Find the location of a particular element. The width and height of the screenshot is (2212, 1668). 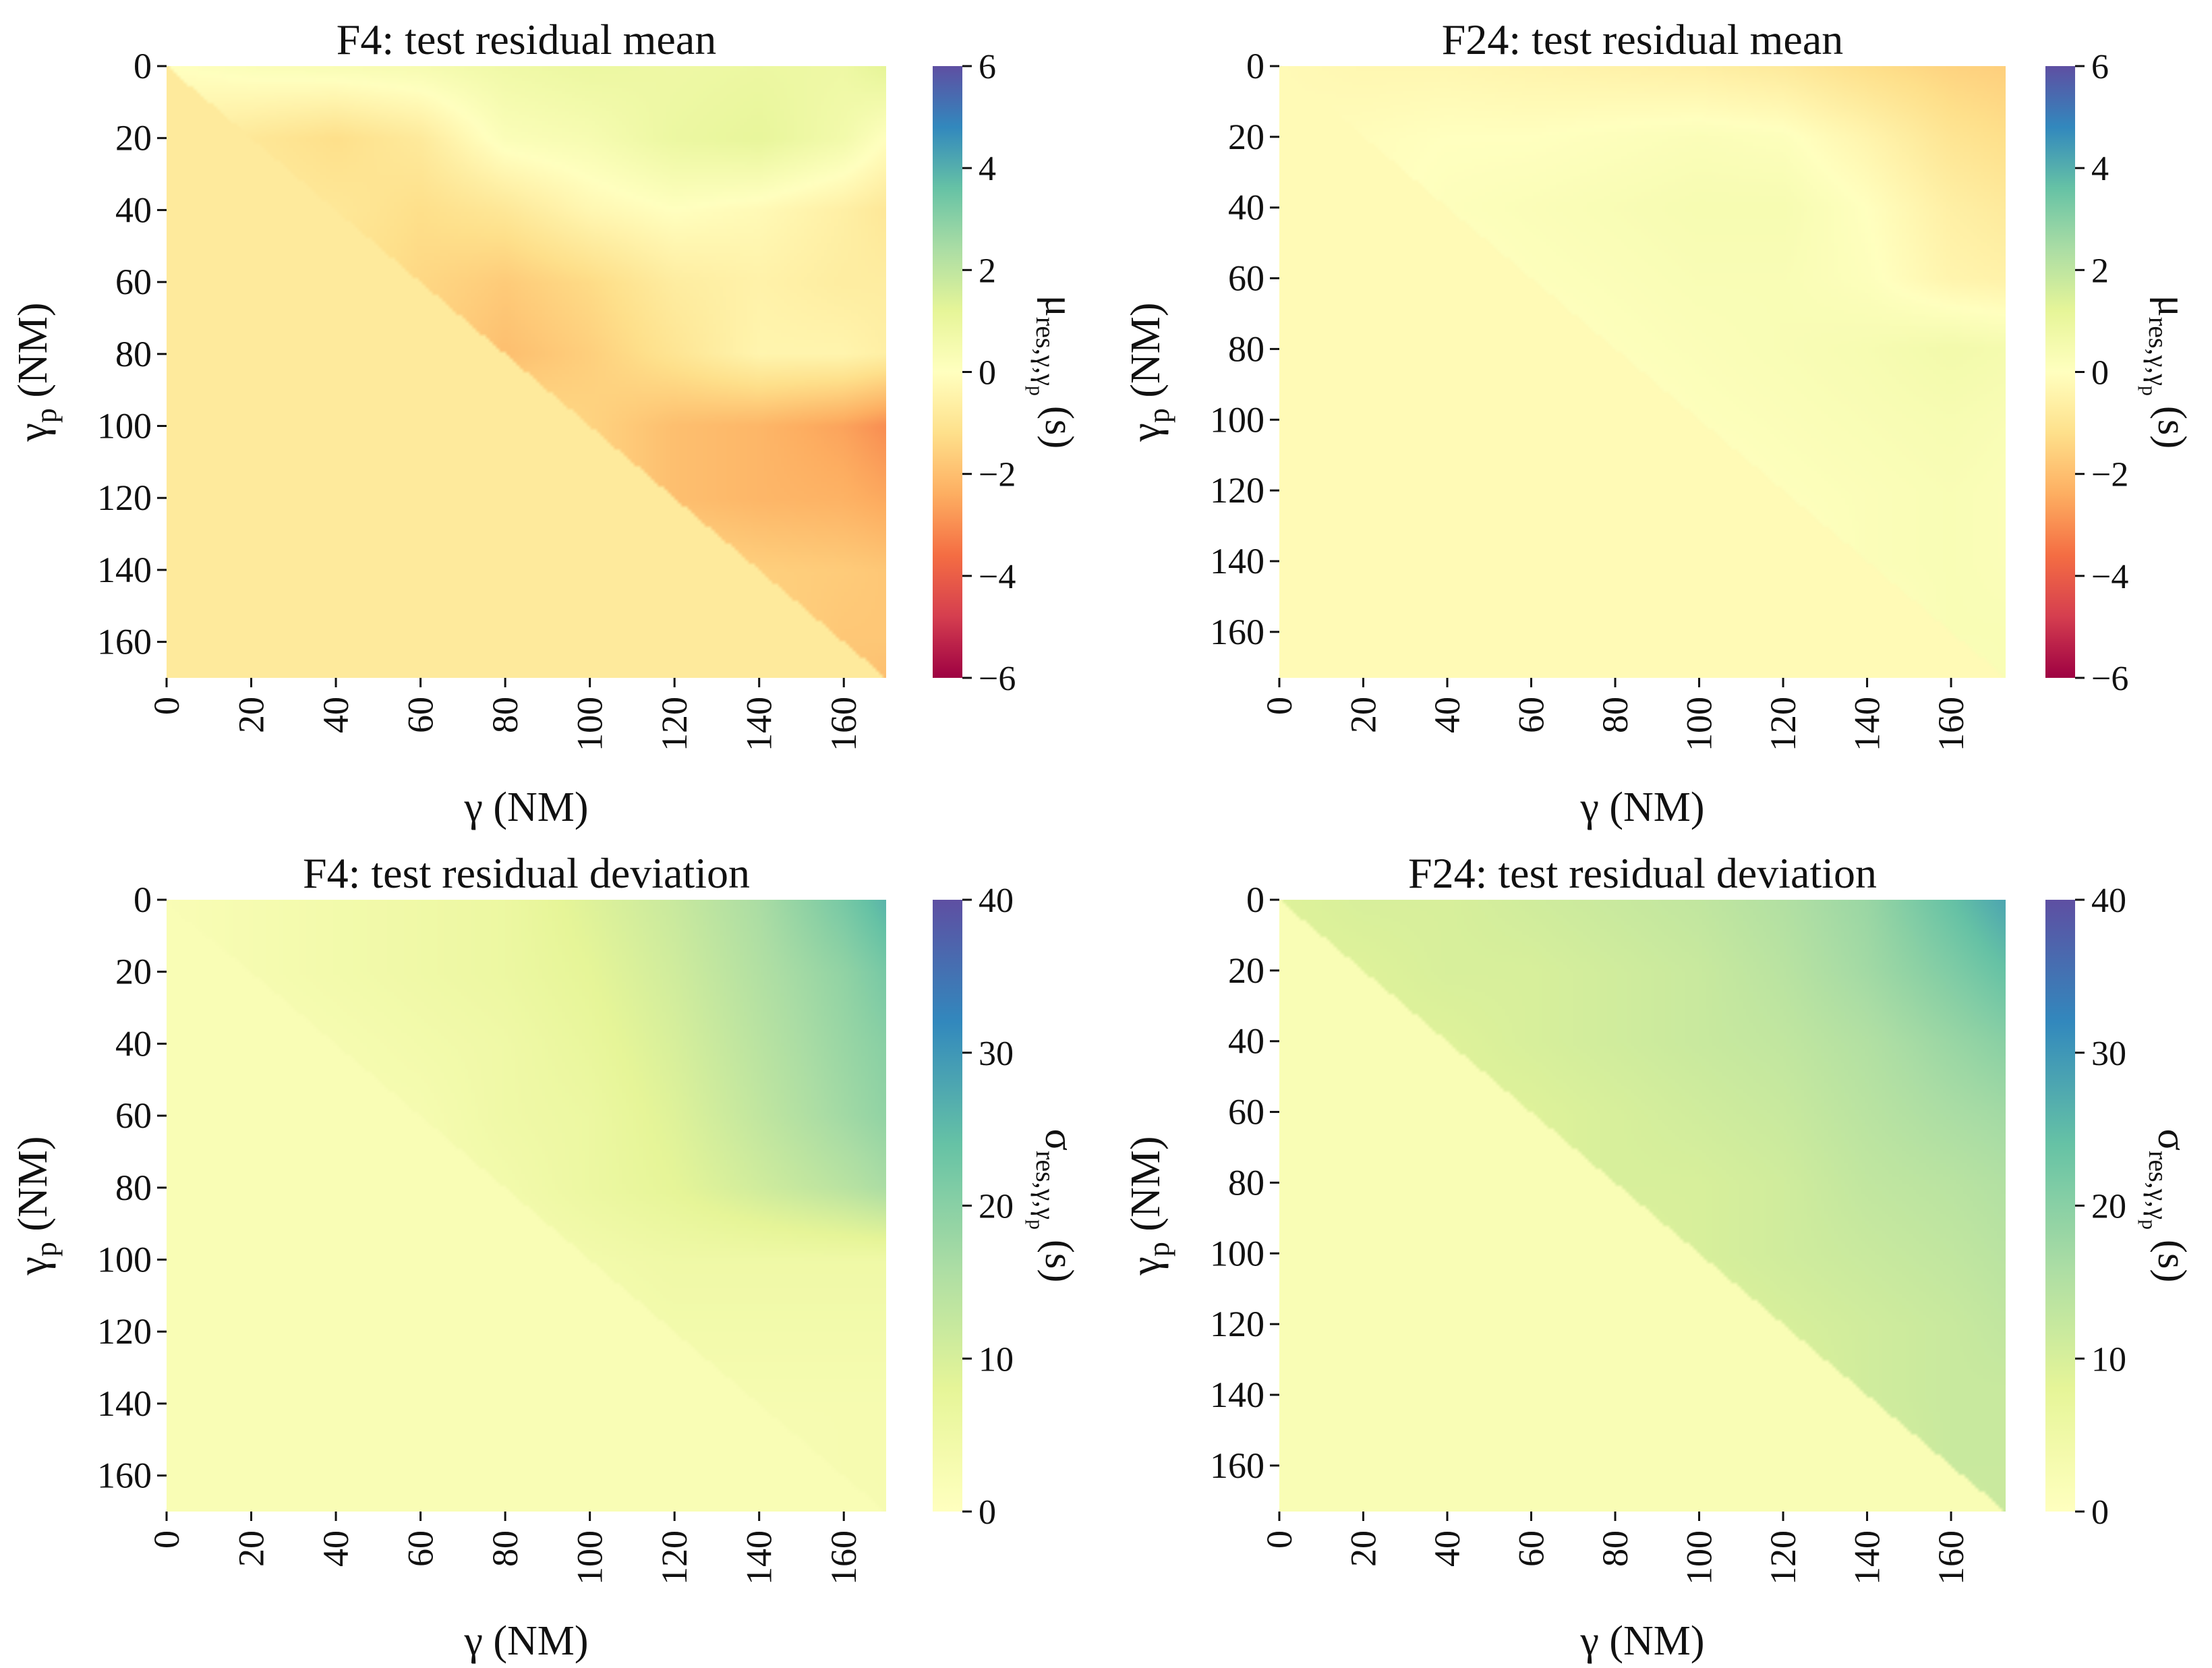

chart-title: F24: test residual deviation is located at coordinates (1642, 873).